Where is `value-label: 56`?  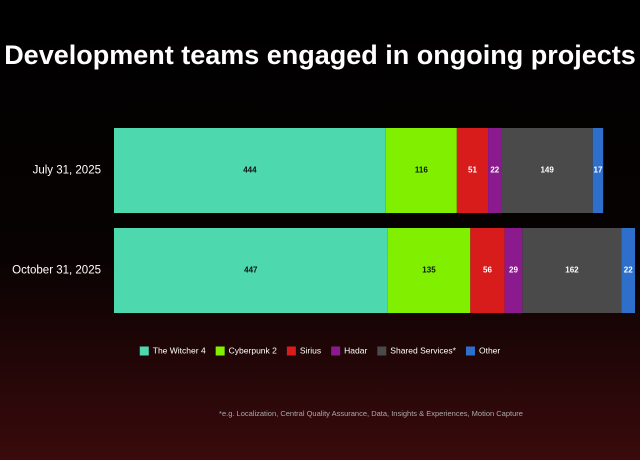
value-label: 56 is located at coordinates (487, 270).